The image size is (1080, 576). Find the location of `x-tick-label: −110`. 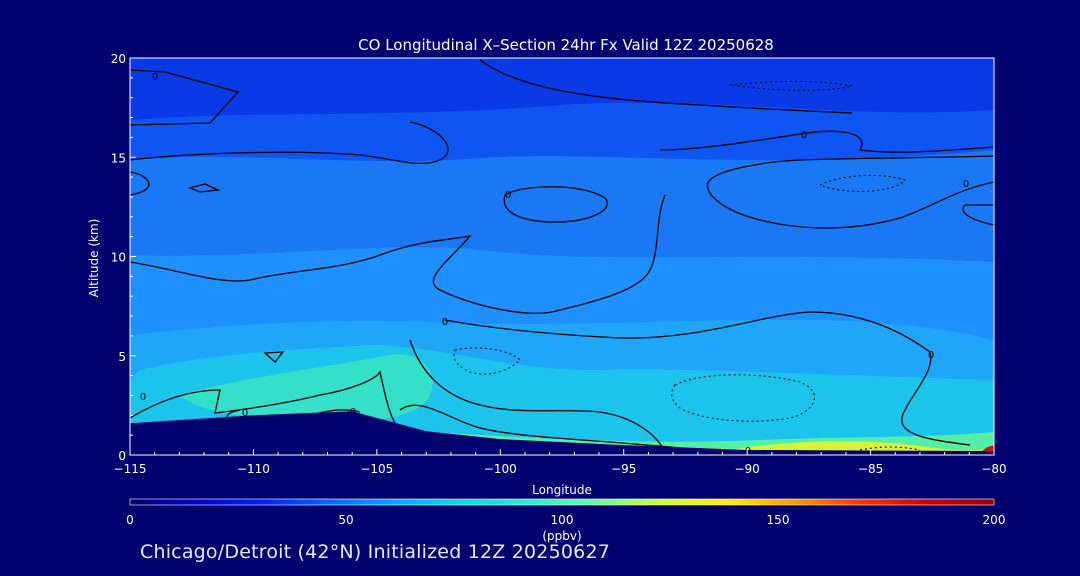

x-tick-label: −110 is located at coordinates (253, 469).